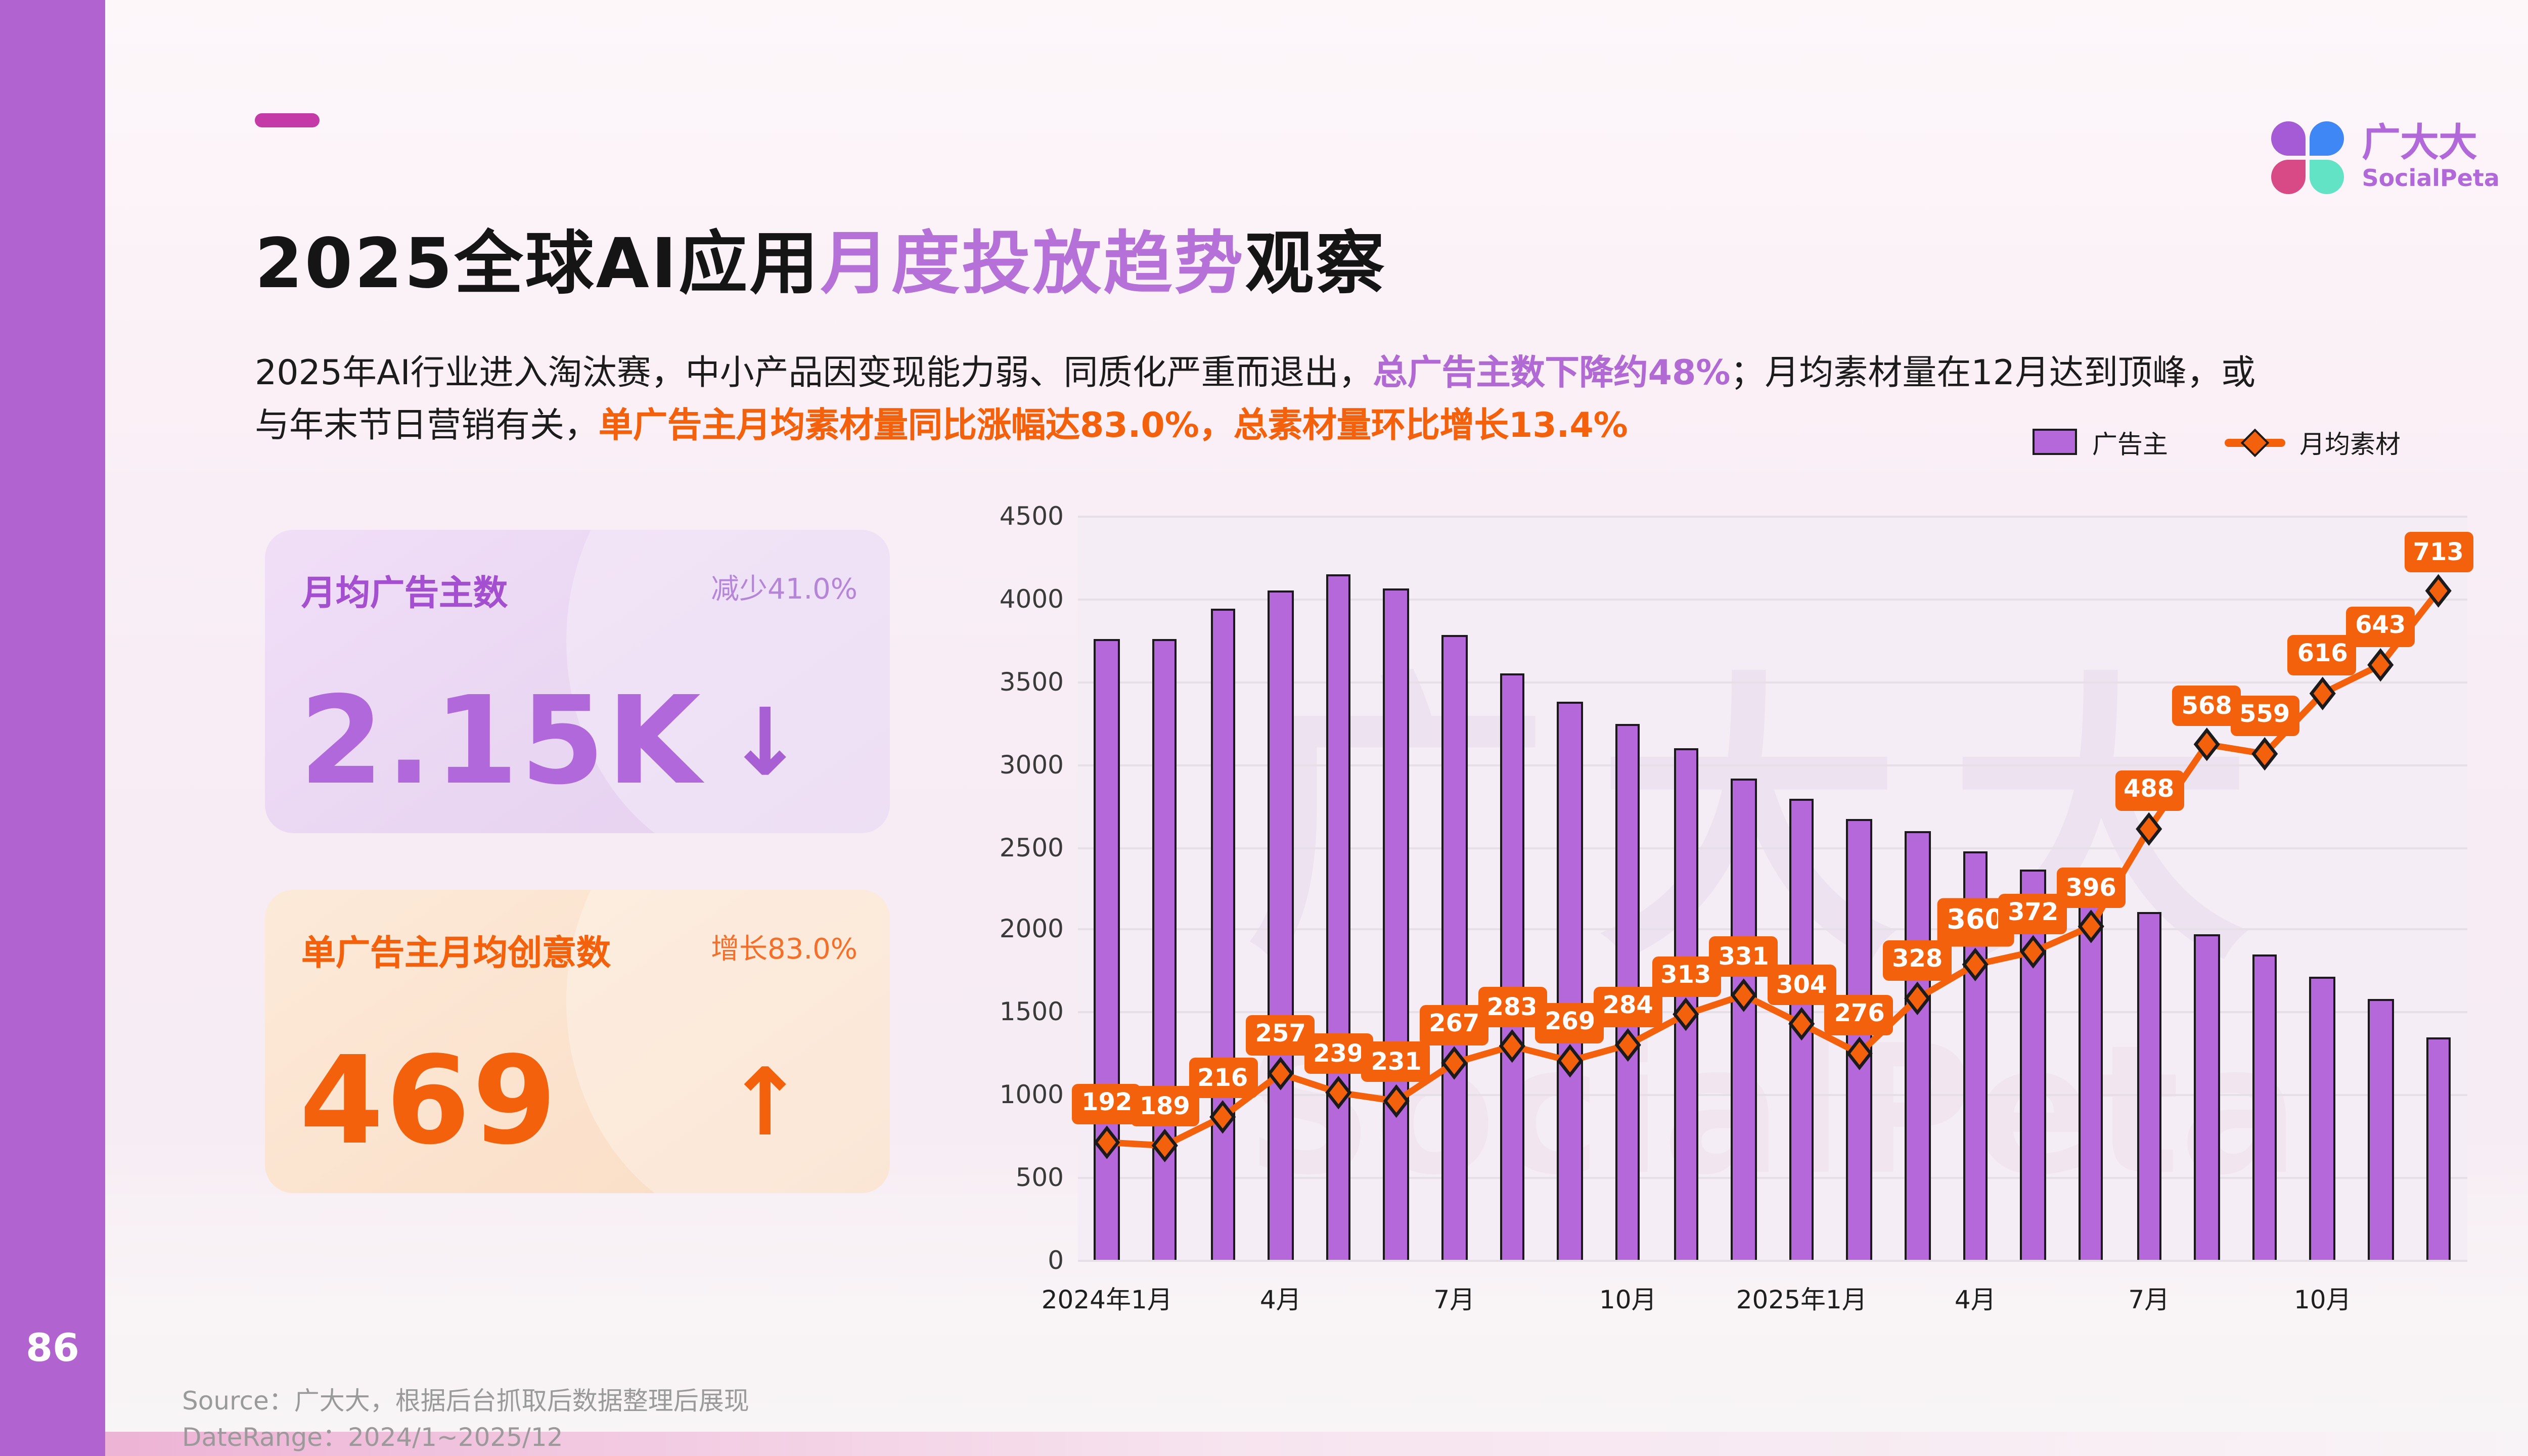 The height and width of the screenshot is (1456, 2528). I want to click on page-title: 2025全球AI应用月度投放趋势观察, so click(821, 257).